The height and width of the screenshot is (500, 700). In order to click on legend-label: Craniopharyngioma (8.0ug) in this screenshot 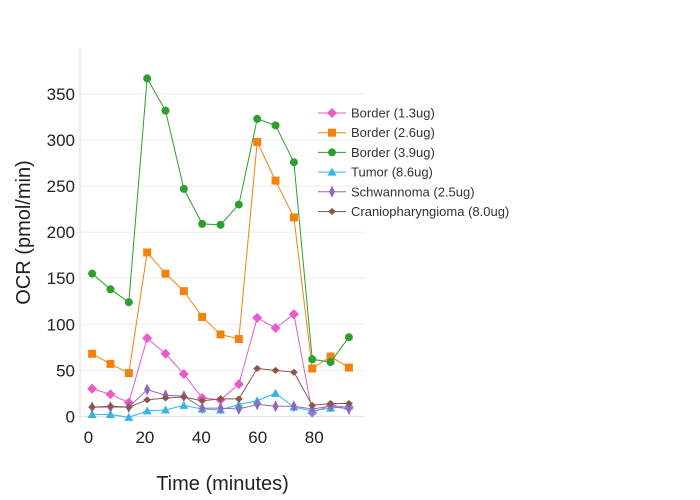, I will do `click(430, 211)`.